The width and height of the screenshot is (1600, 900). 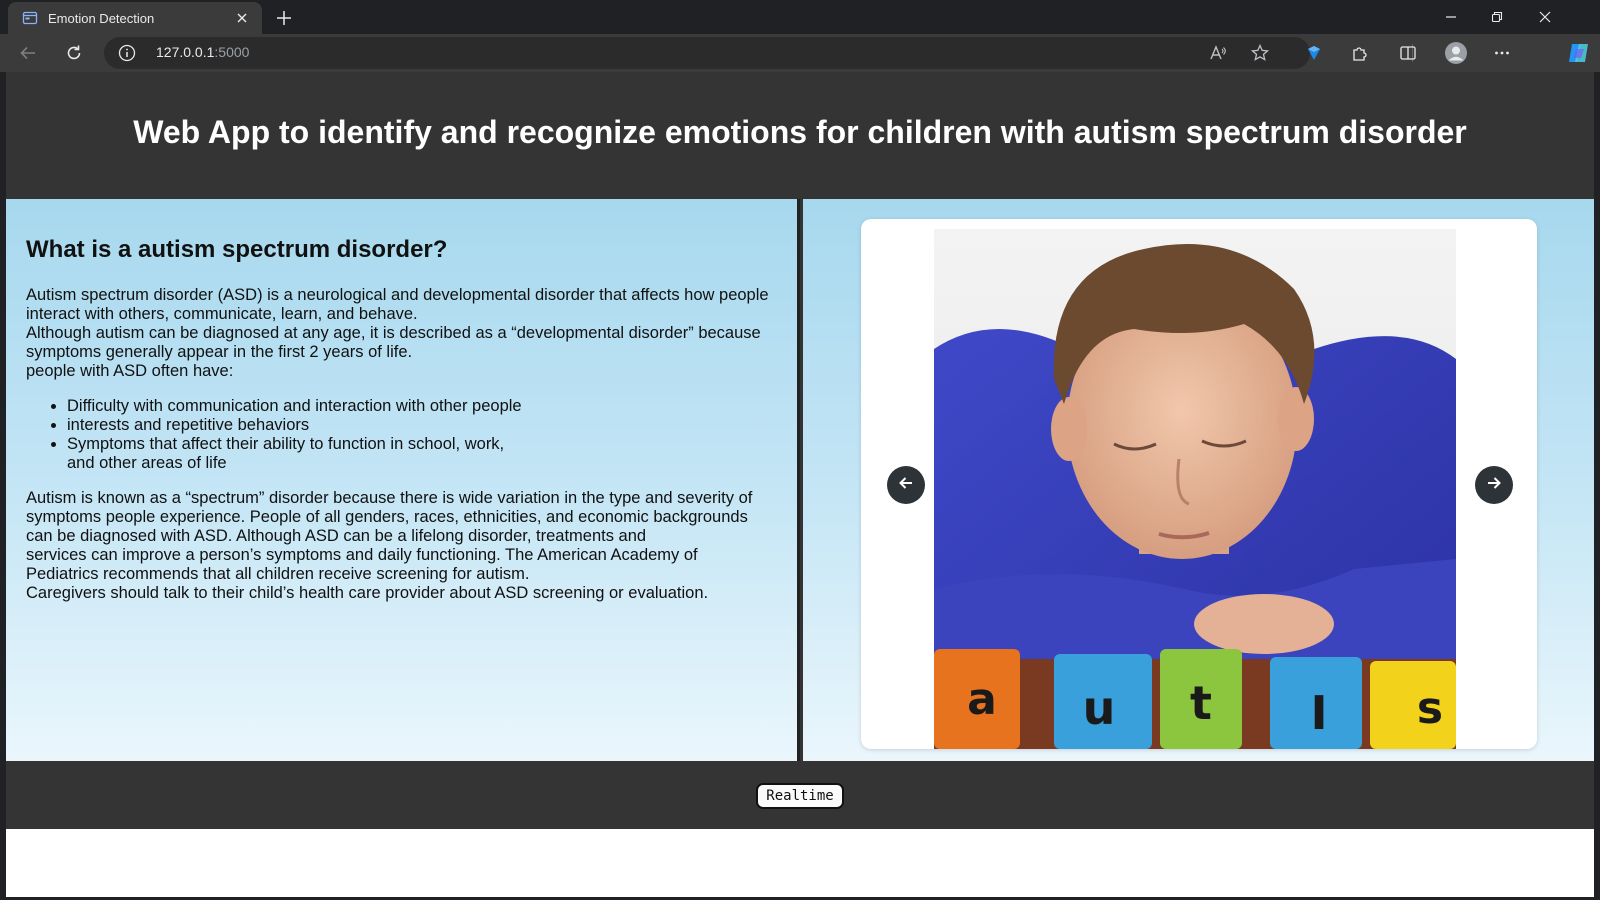 What do you see at coordinates (1260, 53) in the screenshot?
I see `favorite-star-icon` at bounding box center [1260, 53].